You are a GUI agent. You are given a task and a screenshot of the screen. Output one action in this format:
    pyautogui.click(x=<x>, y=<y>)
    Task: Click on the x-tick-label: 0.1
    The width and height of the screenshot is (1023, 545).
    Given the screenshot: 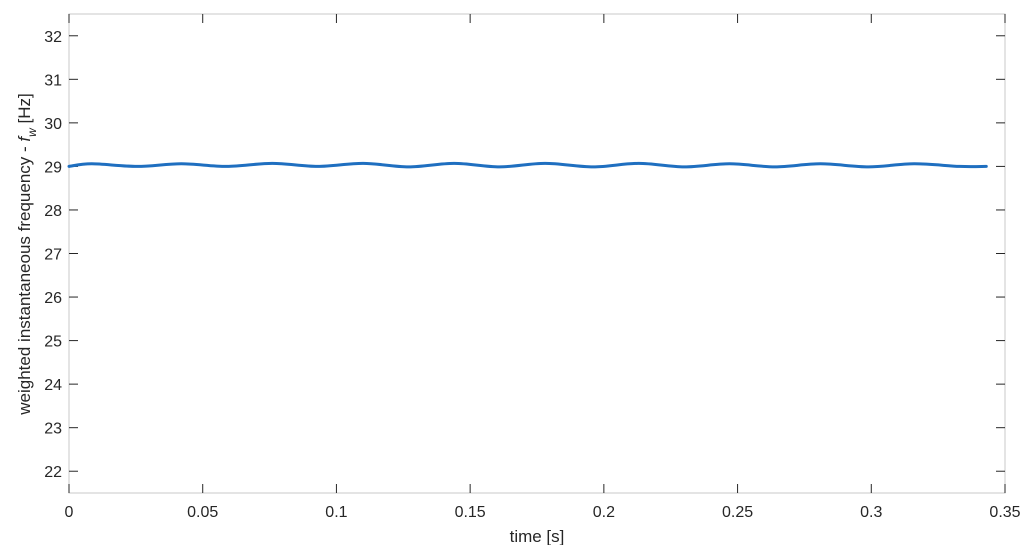 What is the action you would take?
    pyautogui.click(x=336, y=512)
    